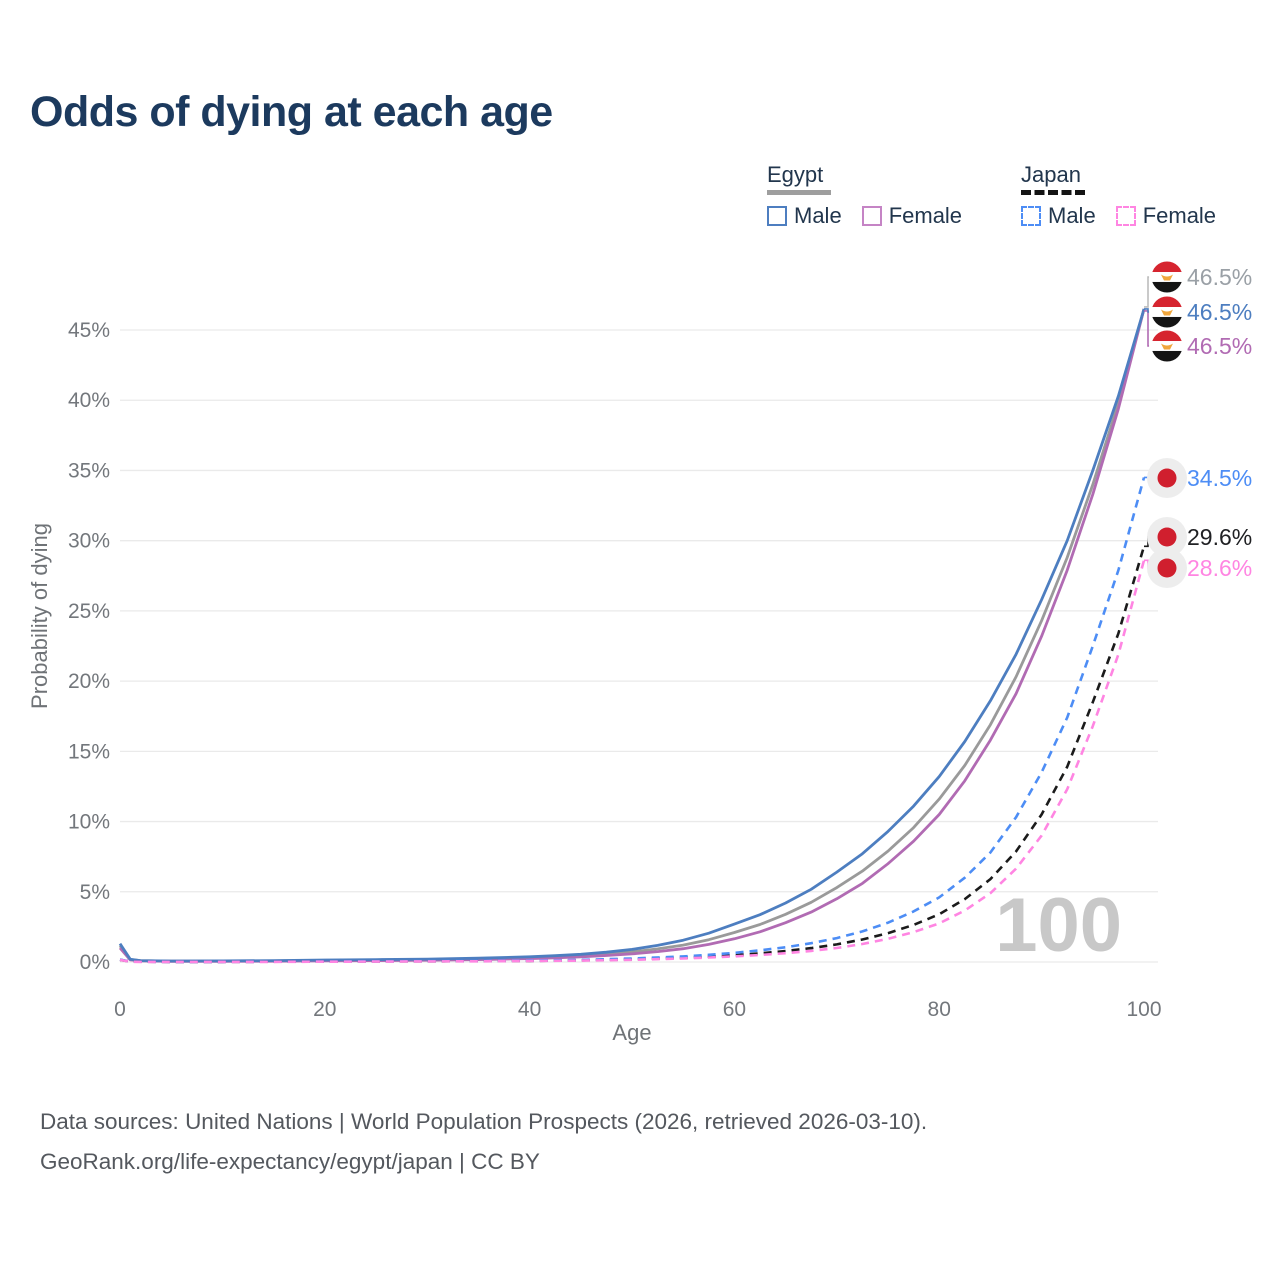 The image size is (1280, 1280). I want to click on egypt-male-swatch-icon, so click(777, 216).